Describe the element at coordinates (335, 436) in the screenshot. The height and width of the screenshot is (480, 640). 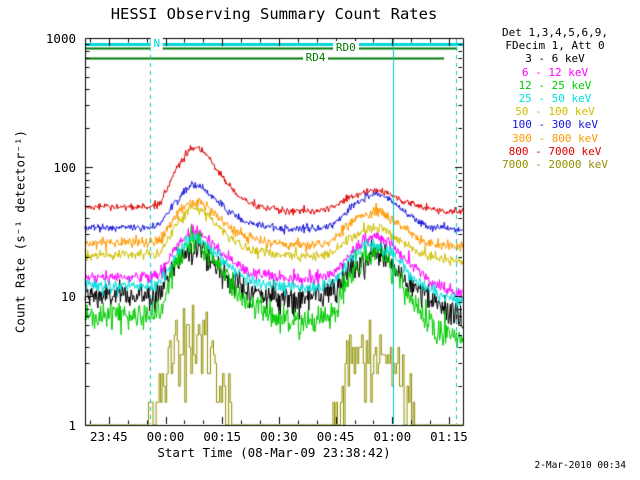
I see `x-tick-label: 00:45` at that location.